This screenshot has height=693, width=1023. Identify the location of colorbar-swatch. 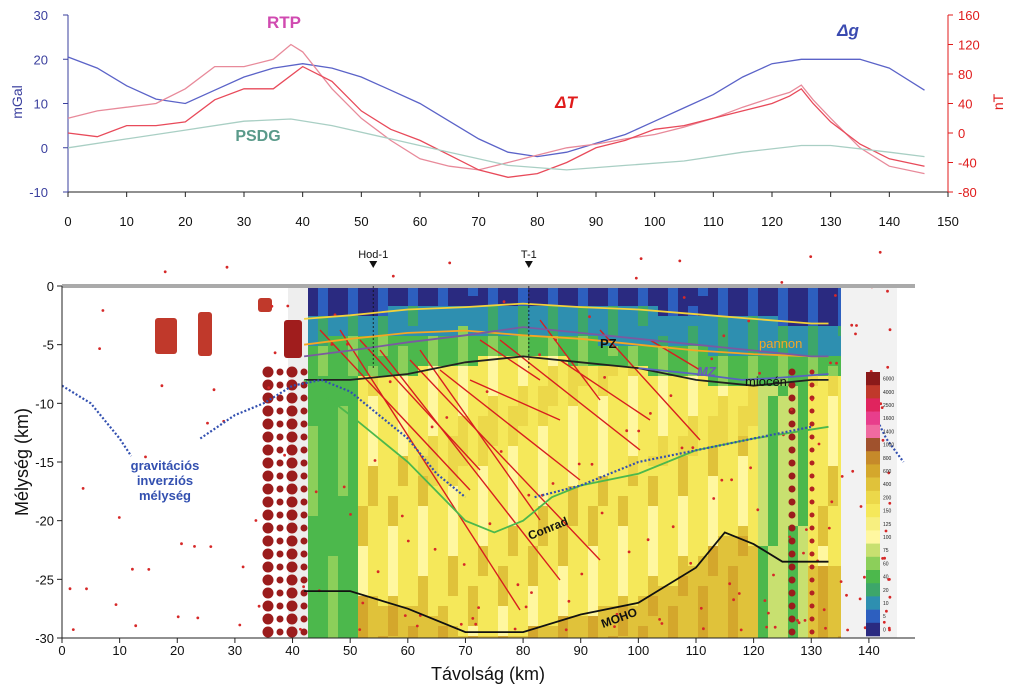
(873, 629).